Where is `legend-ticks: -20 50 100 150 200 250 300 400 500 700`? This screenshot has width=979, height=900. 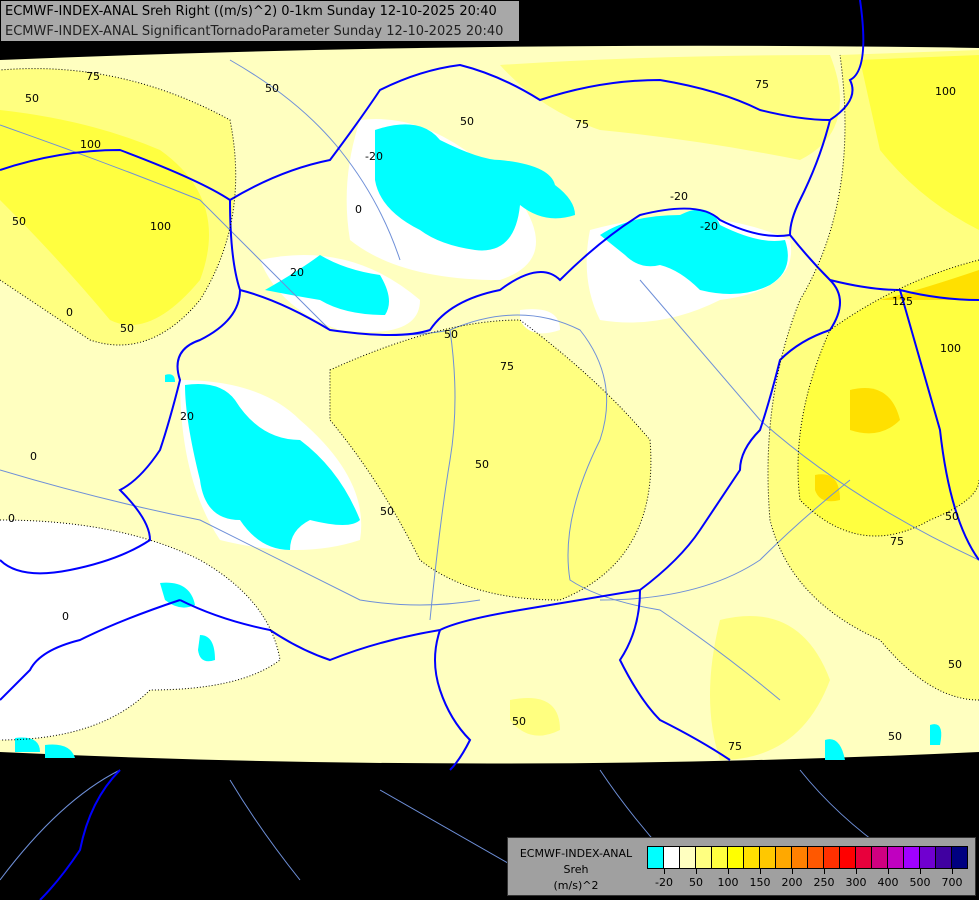
legend-ticks: -20 50 100 150 200 250 300 400 500 700 is located at coordinates (808, 881).